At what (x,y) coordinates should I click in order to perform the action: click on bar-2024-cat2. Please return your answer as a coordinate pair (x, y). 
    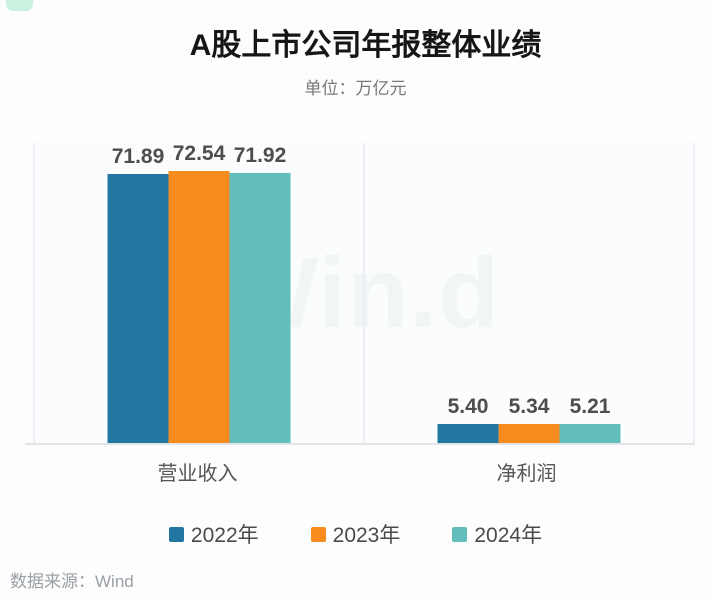
    Looking at the image, I should click on (590, 434).